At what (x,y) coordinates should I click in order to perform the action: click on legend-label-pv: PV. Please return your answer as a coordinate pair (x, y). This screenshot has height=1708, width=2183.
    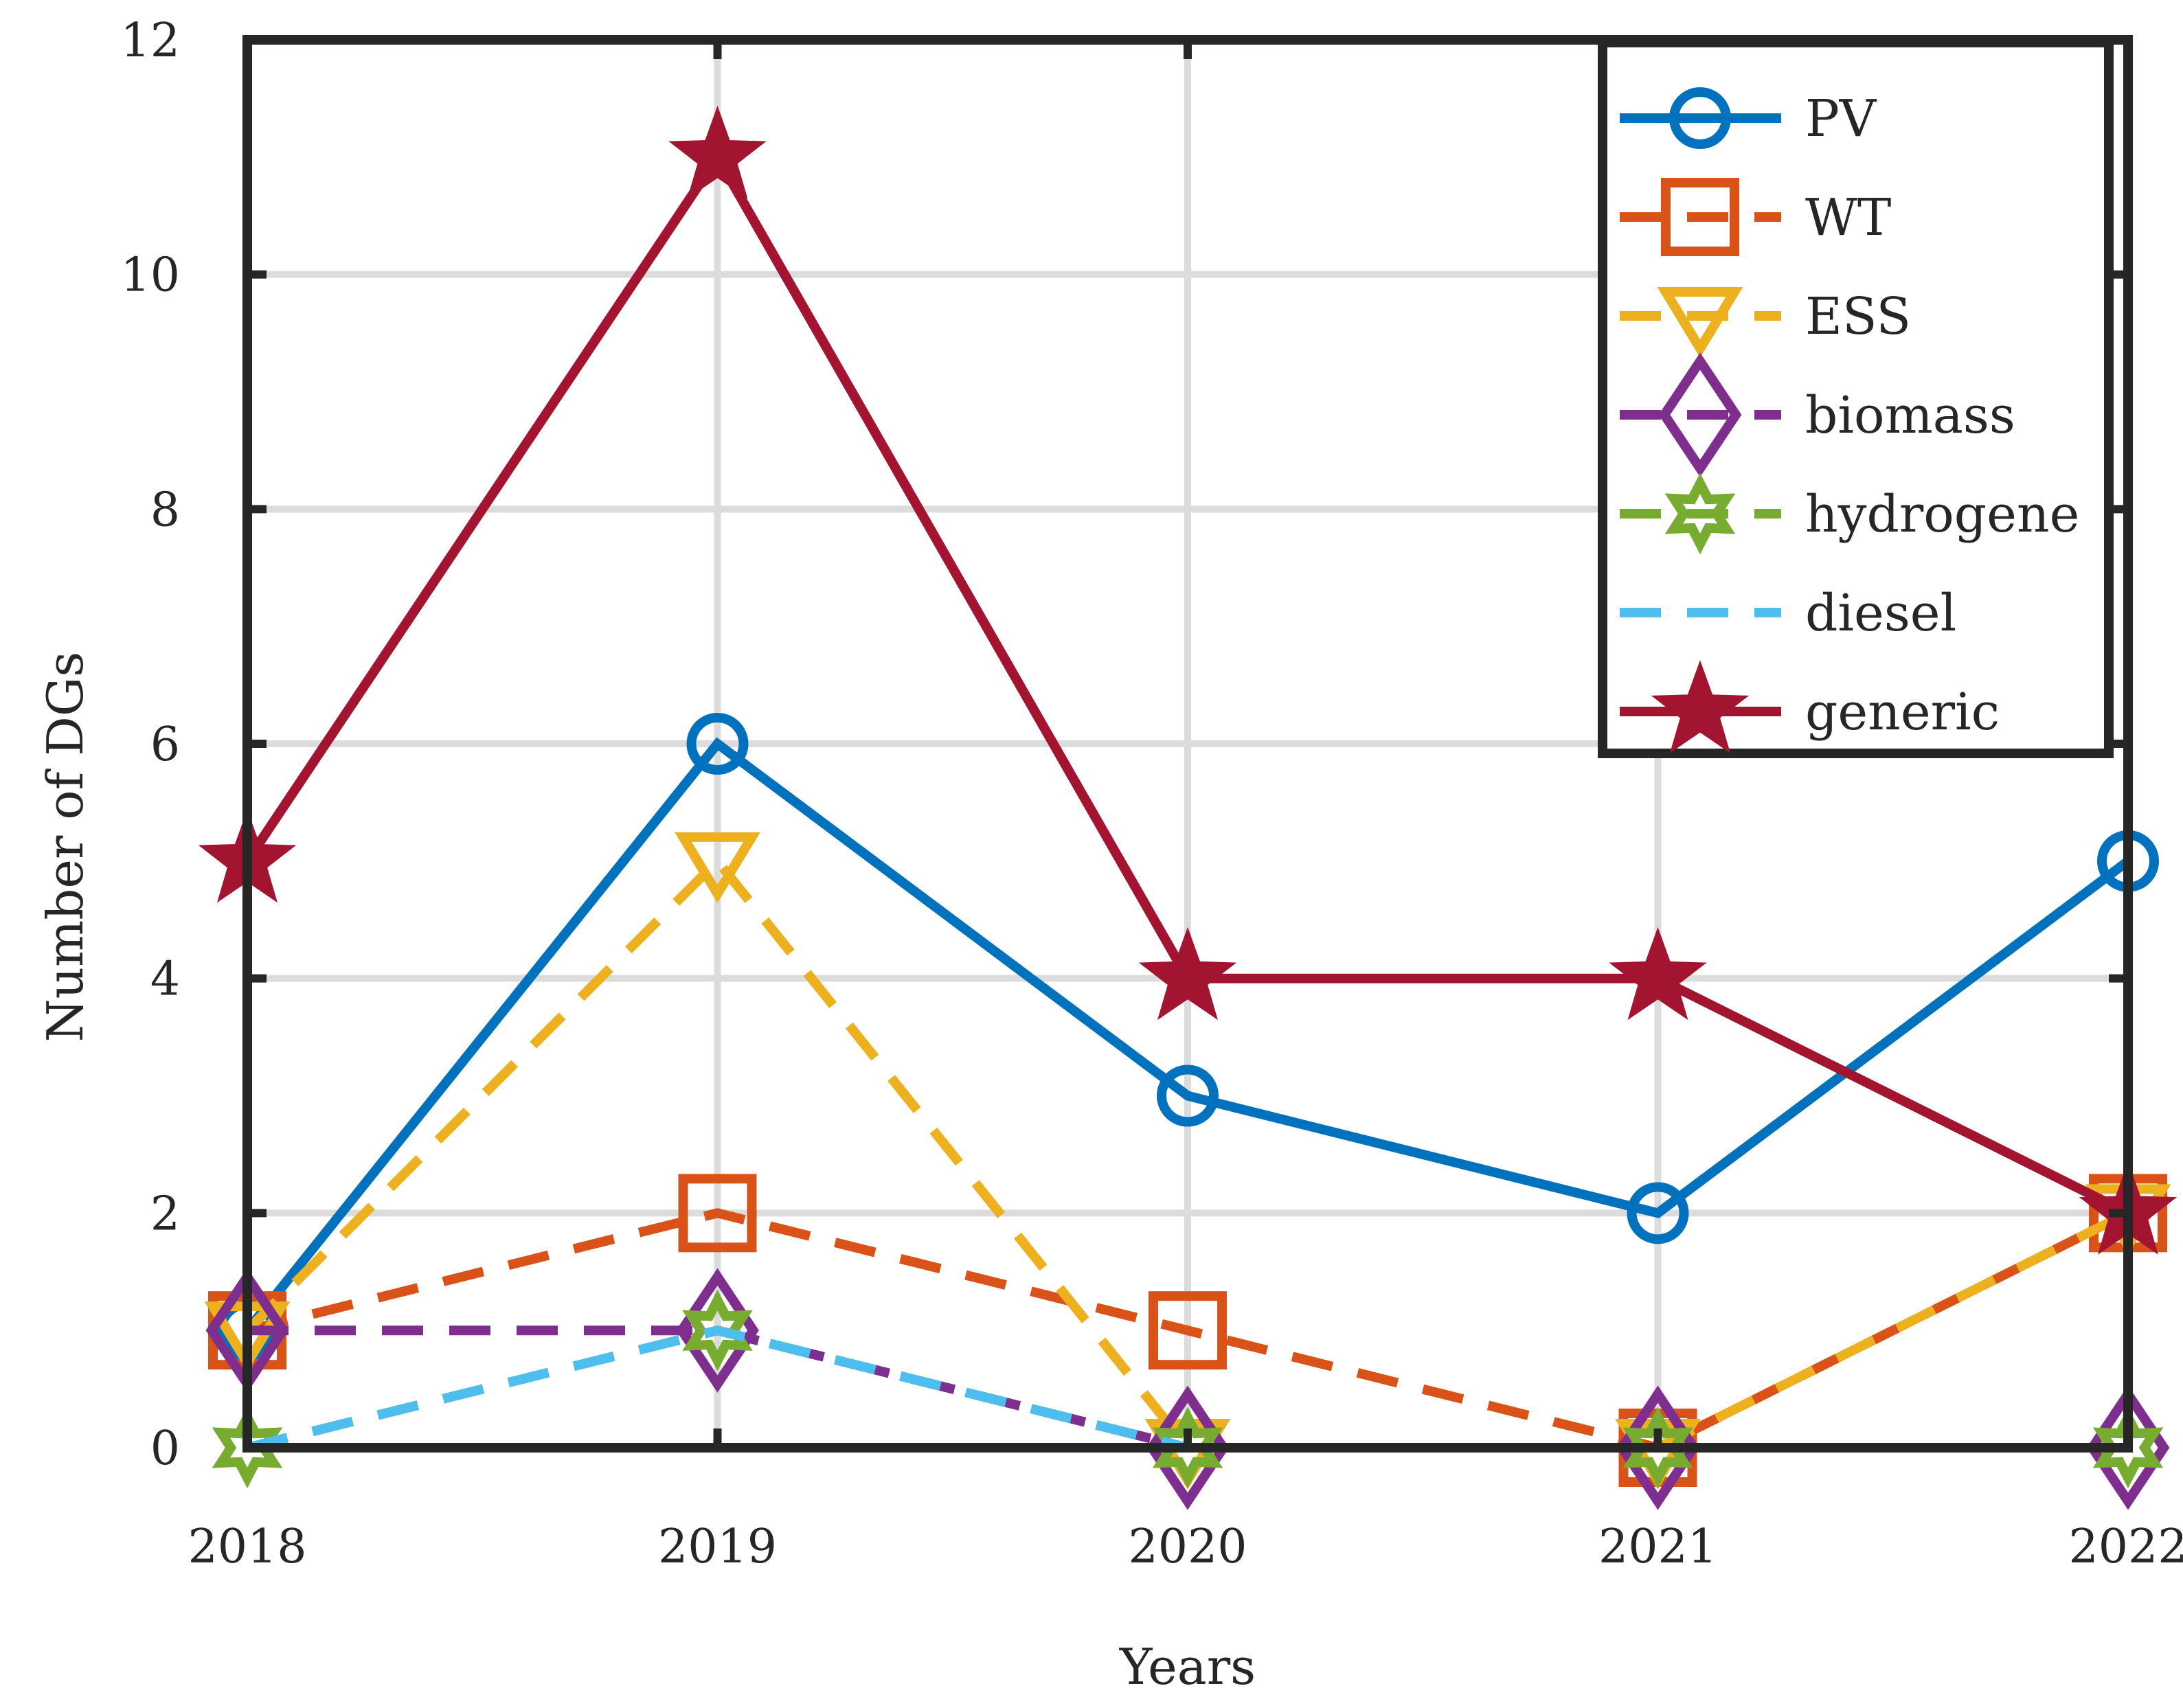
    Looking at the image, I should click on (1841, 119).